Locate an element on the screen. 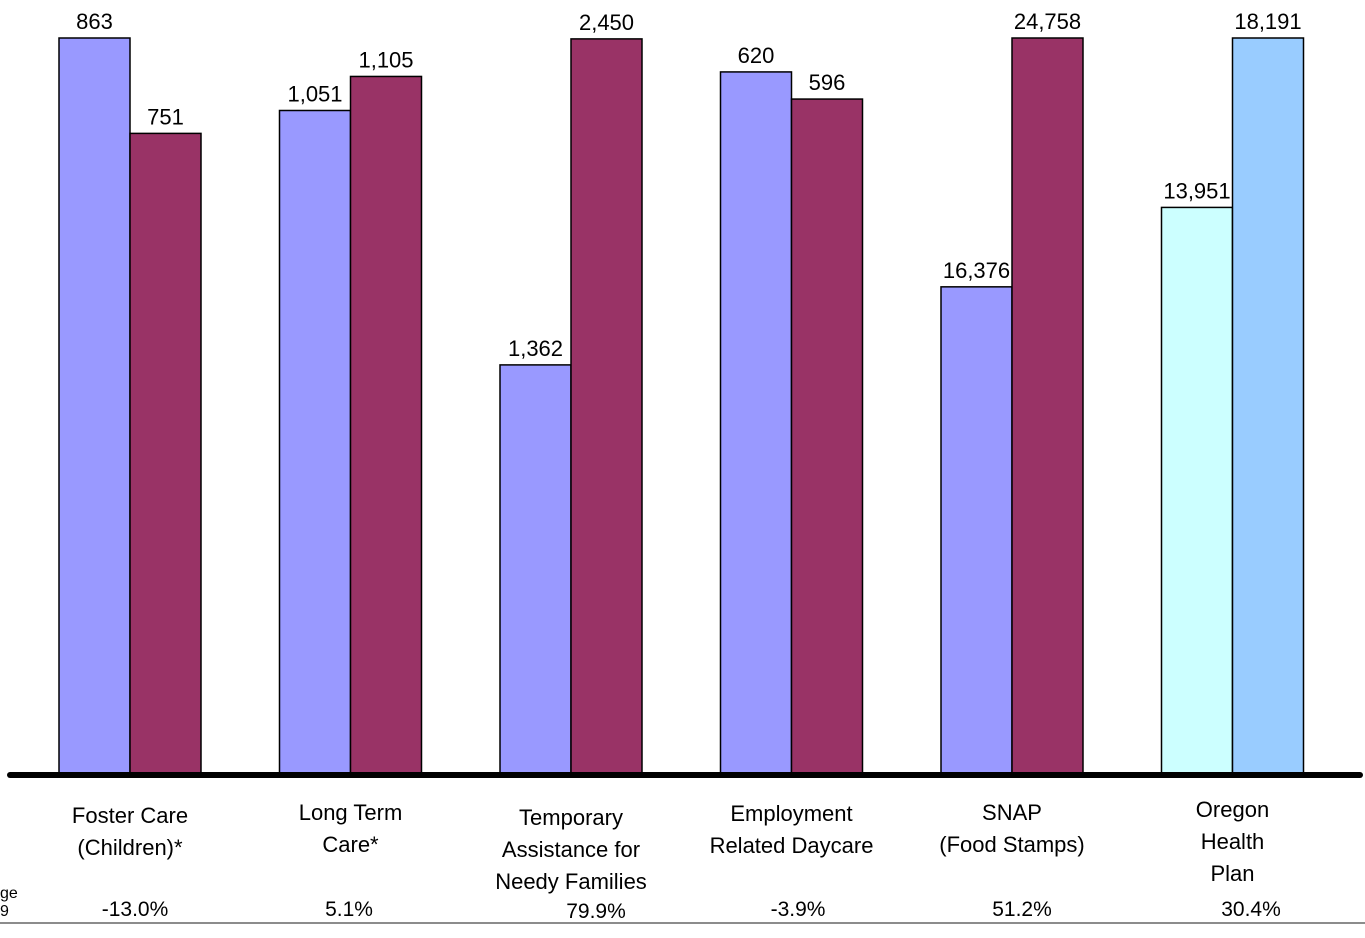  data-label-5-first: 16,376 is located at coordinates (976, 270).